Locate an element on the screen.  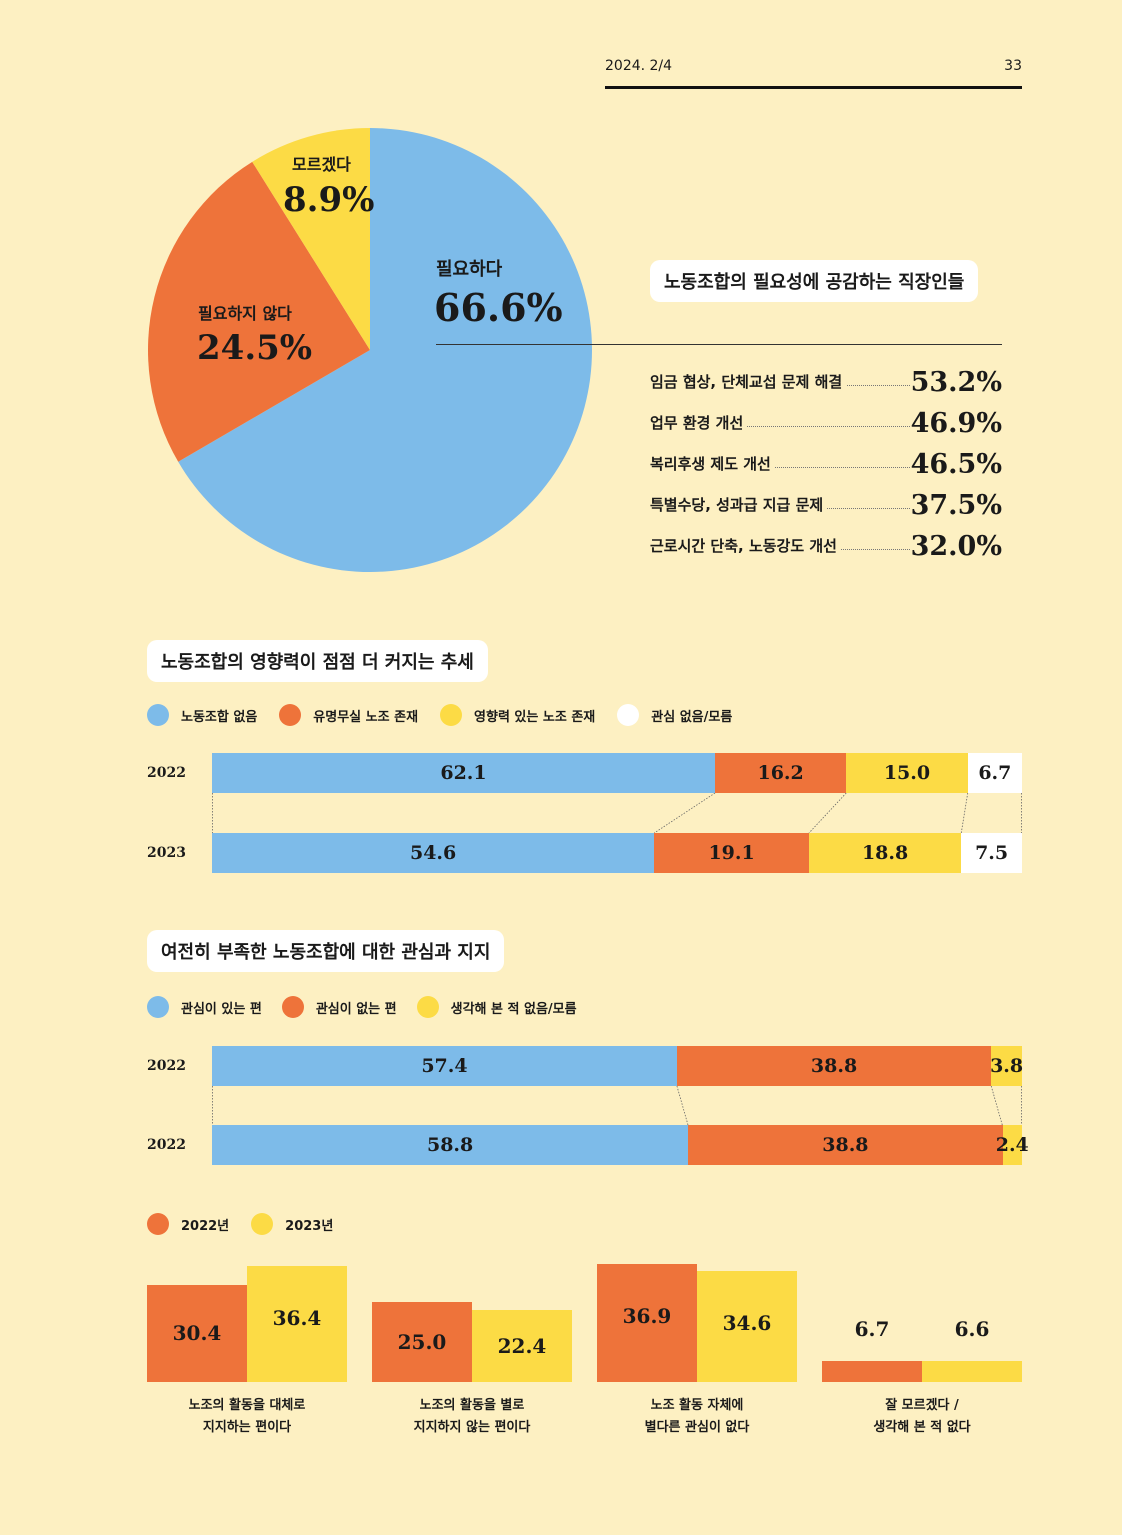
influence-connectors is located at coordinates (617, 813).